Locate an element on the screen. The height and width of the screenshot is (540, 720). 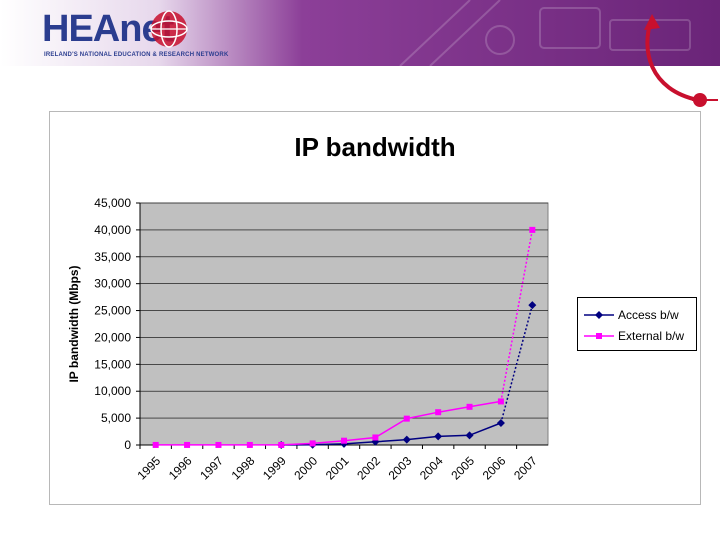
y-tick-label: 25,000 is located at coordinates (112, 311).